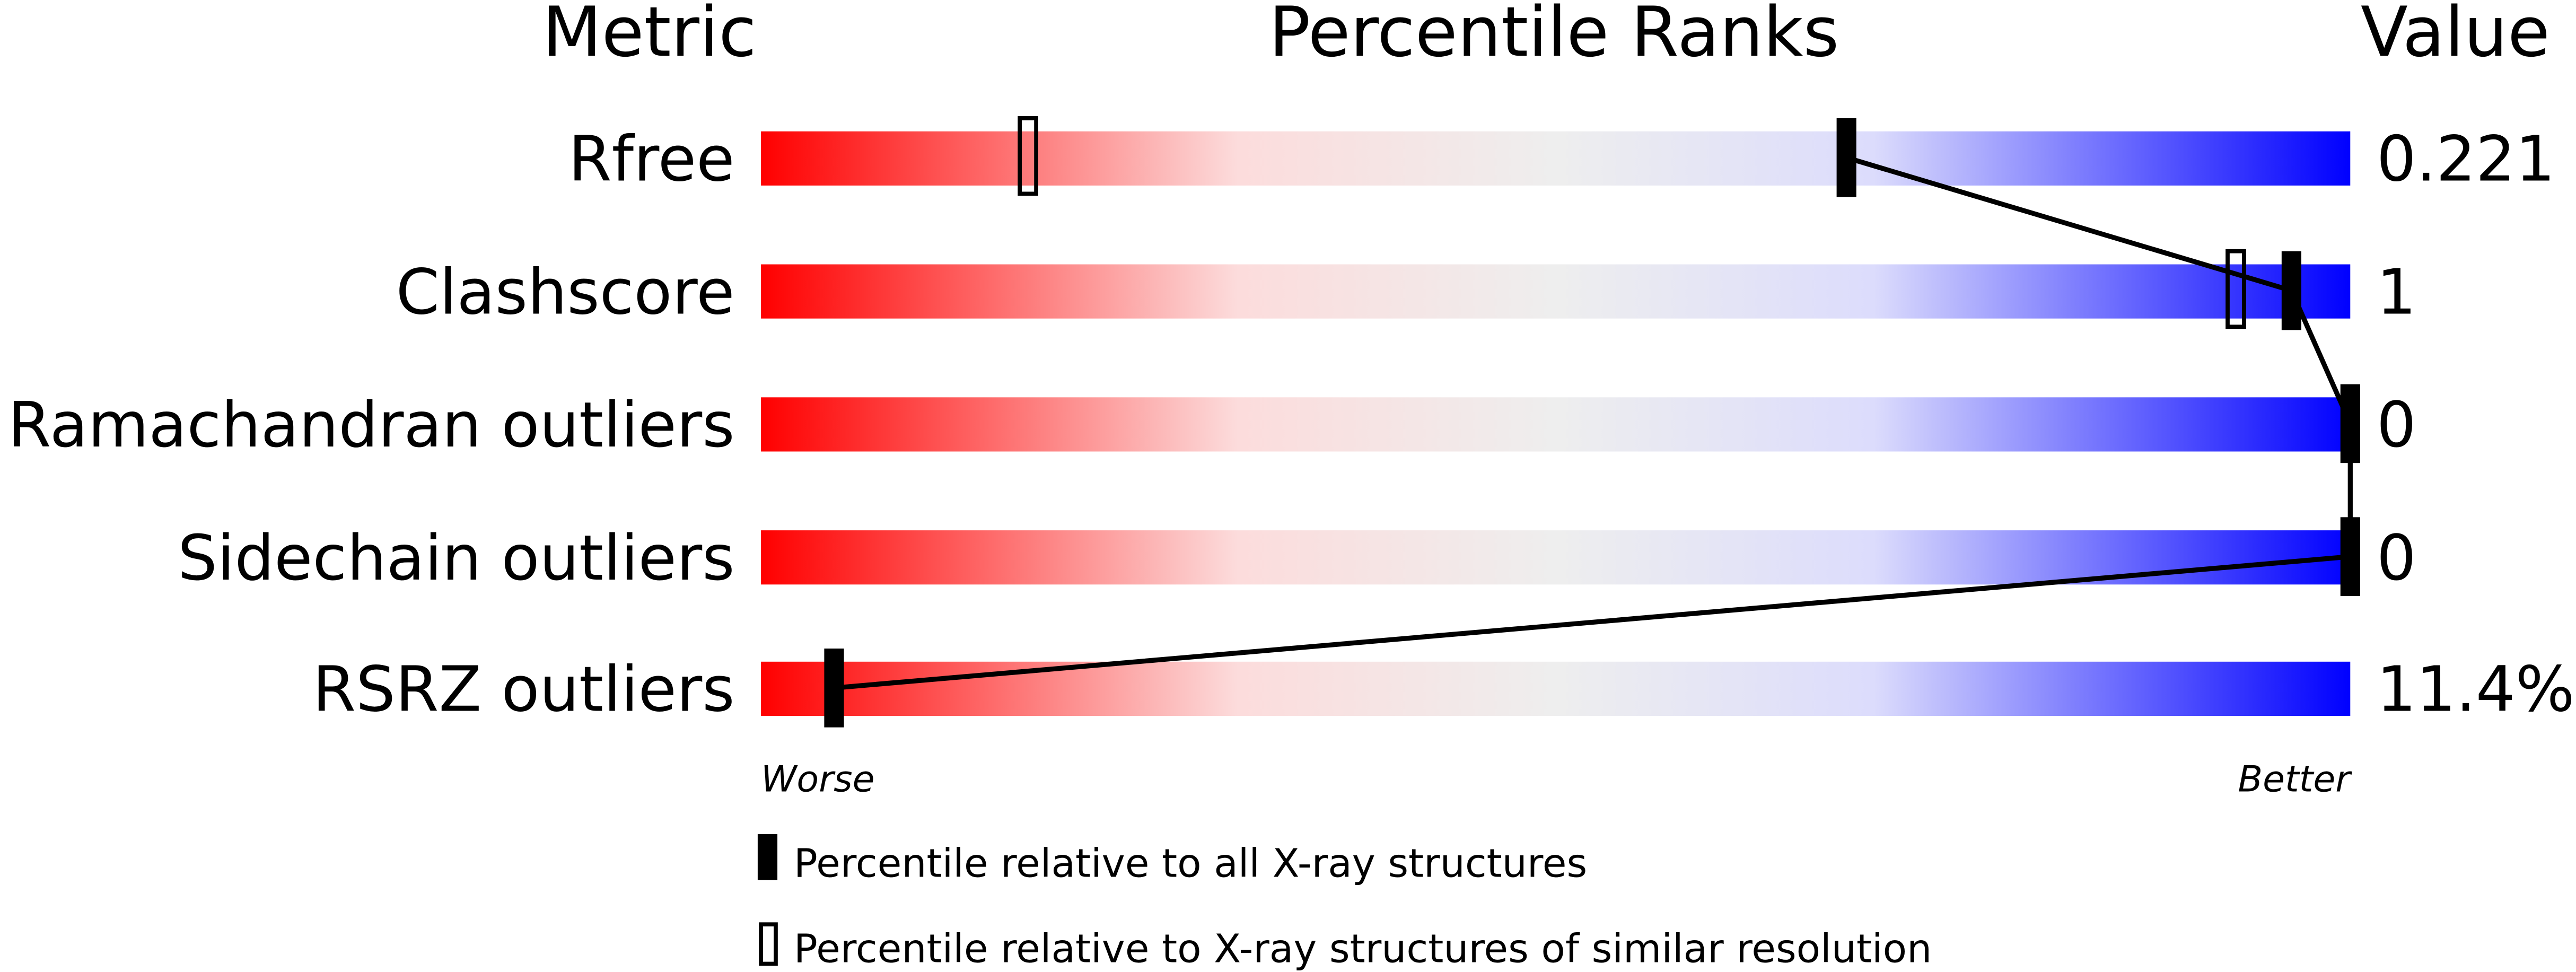  I want to click on metric-label: Rfree, so click(651, 159).